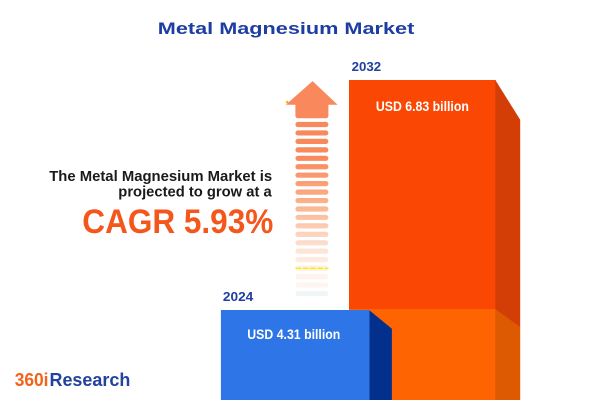 The image size is (600, 400). What do you see at coordinates (90, 380) in the screenshot?
I see `svg-text: Research` at bounding box center [90, 380].